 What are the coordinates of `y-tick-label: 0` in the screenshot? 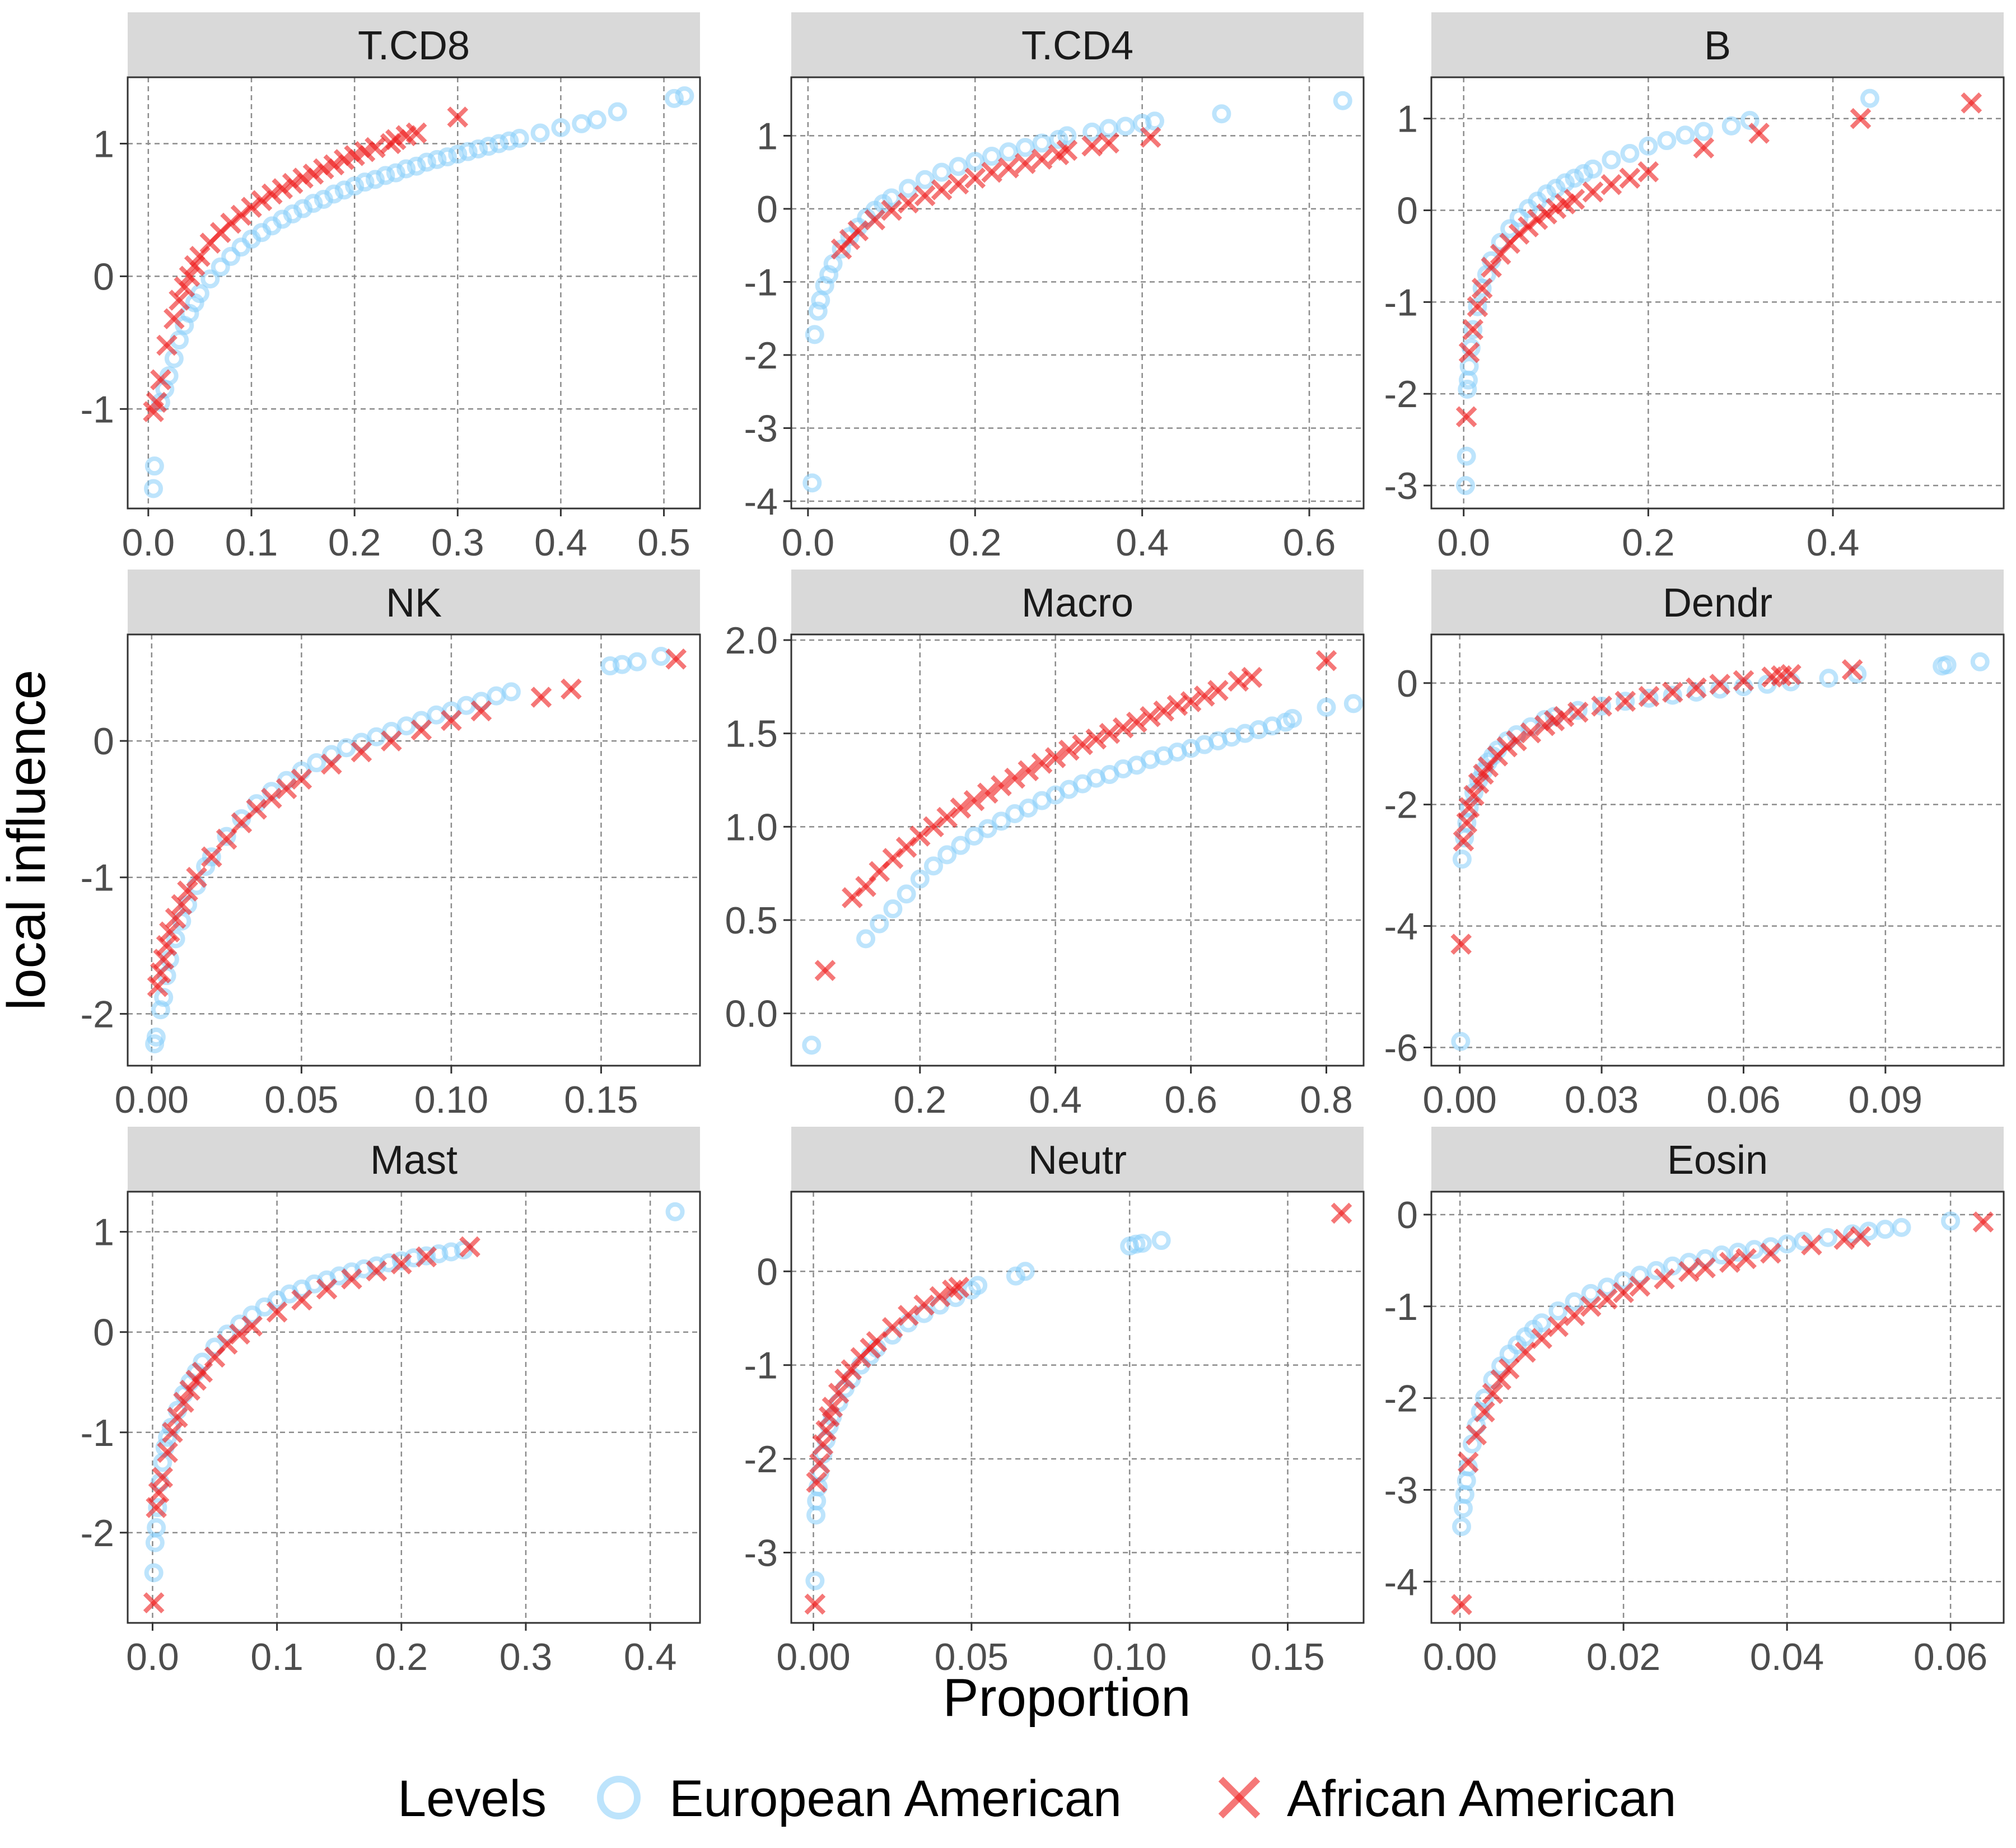 It's located at (104, 742).